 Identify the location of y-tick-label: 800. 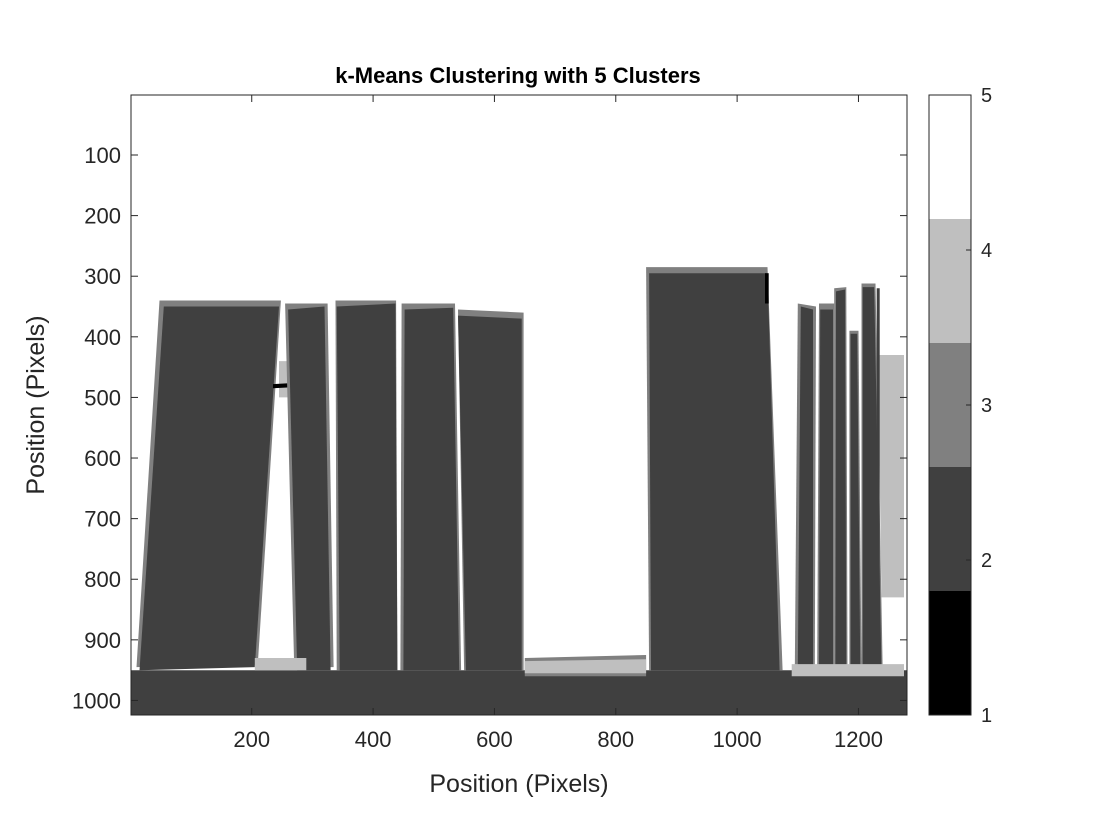
(102, 579).